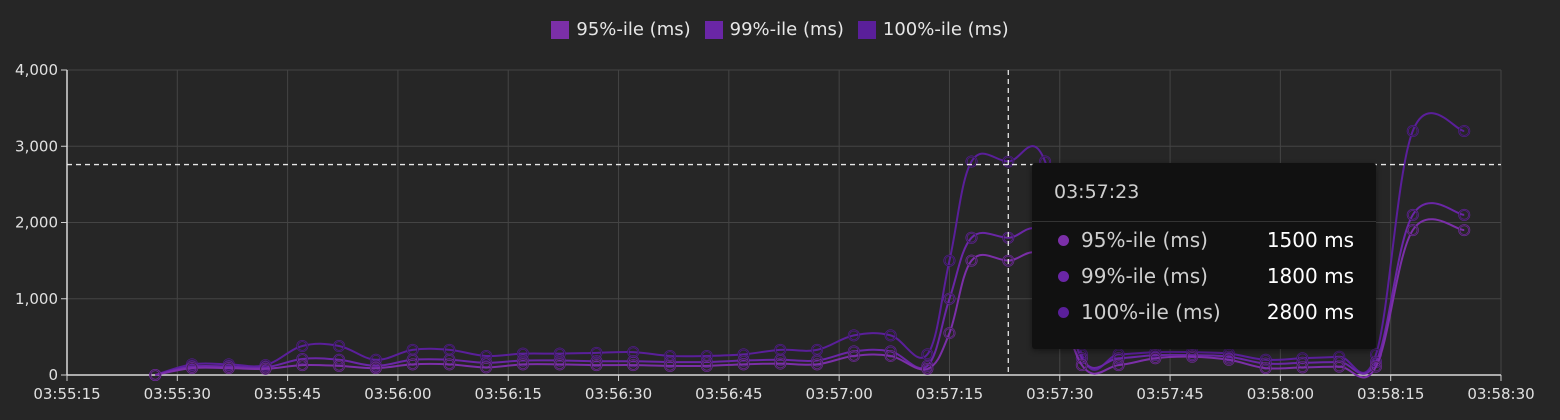  Describe the element at coordinates (786, 29) in the screenshot. I see `legend-label-99: 99%-ile (ms)` at that location.